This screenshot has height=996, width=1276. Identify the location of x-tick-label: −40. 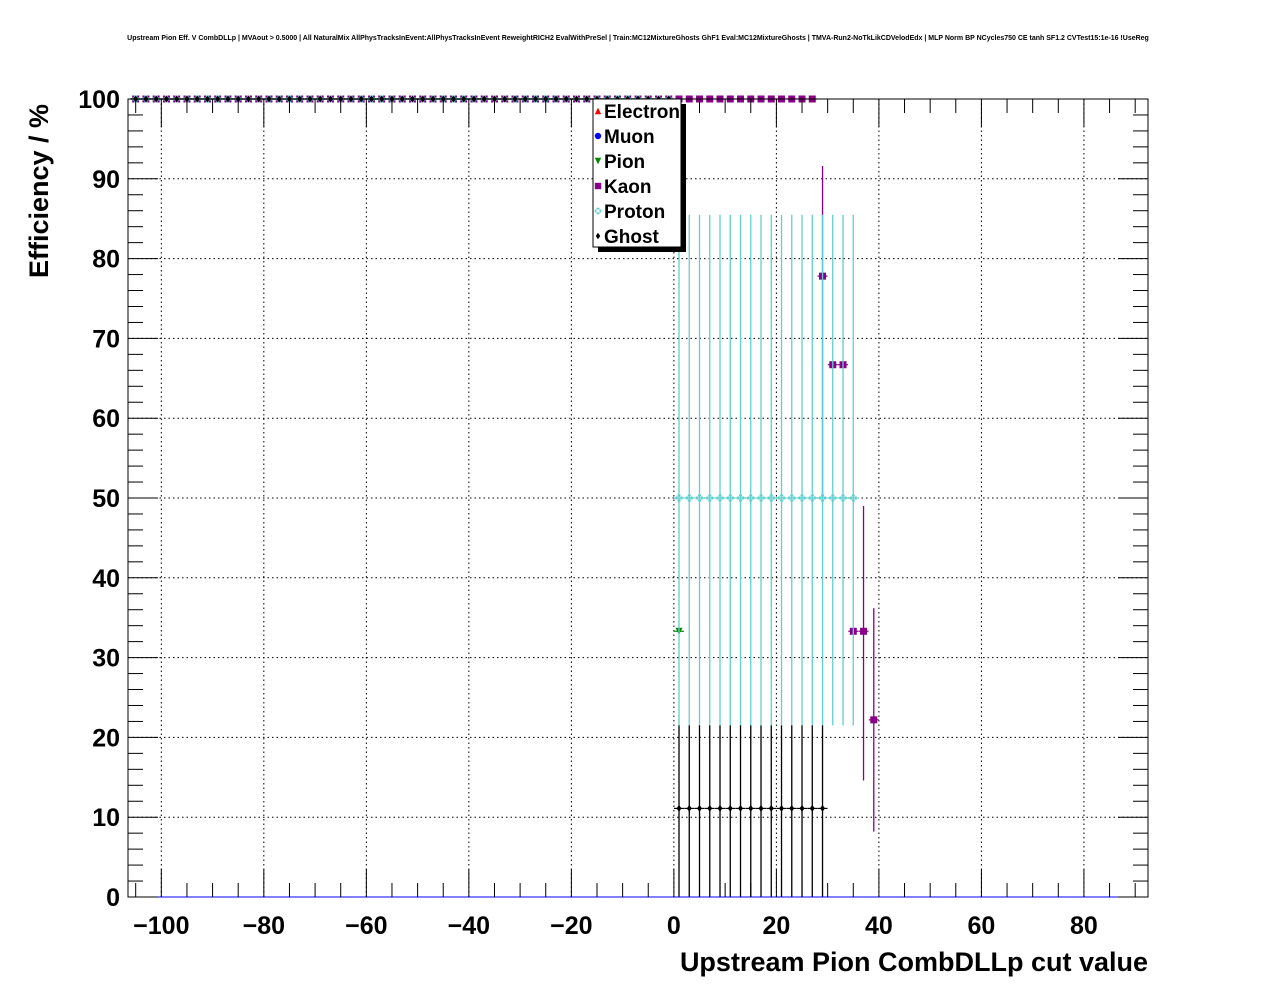
(469, 926).